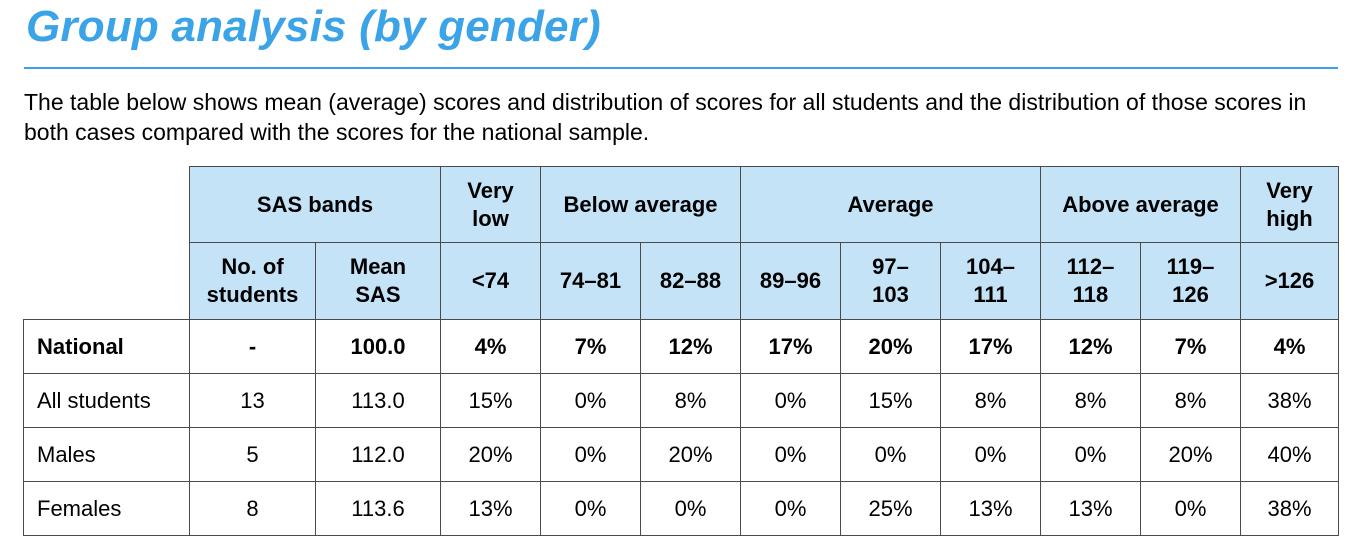  Describe the element at coordinates (1090, 294) in the screenshot. I see `subheader-line2: 118` at that location.